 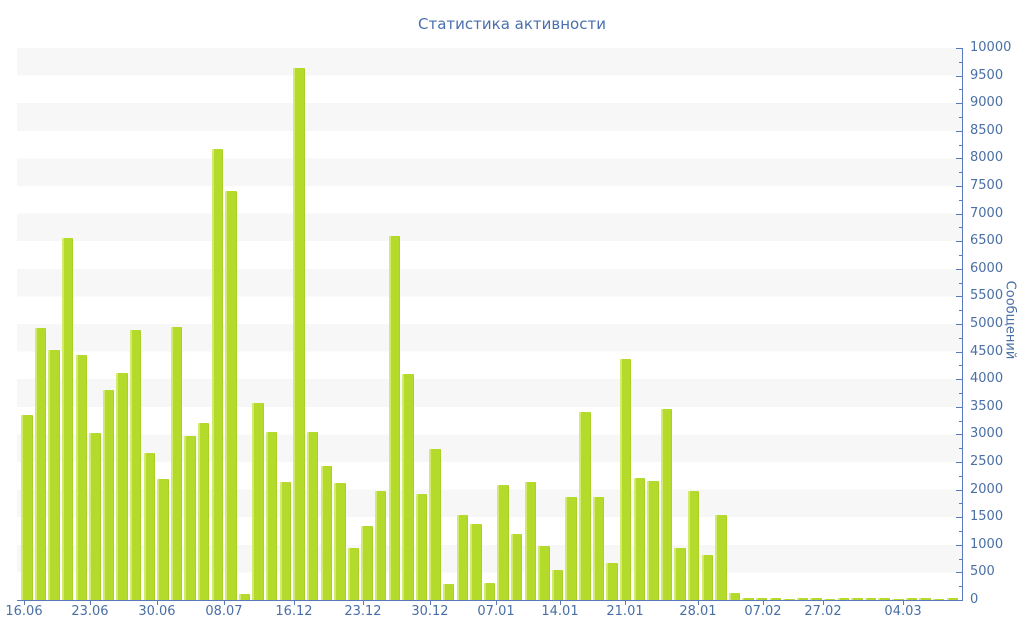 What do you see at coordinates (987, 517) in the screenshot?
I see `y-tick-label: 1500` at bounding box center [987, 517].